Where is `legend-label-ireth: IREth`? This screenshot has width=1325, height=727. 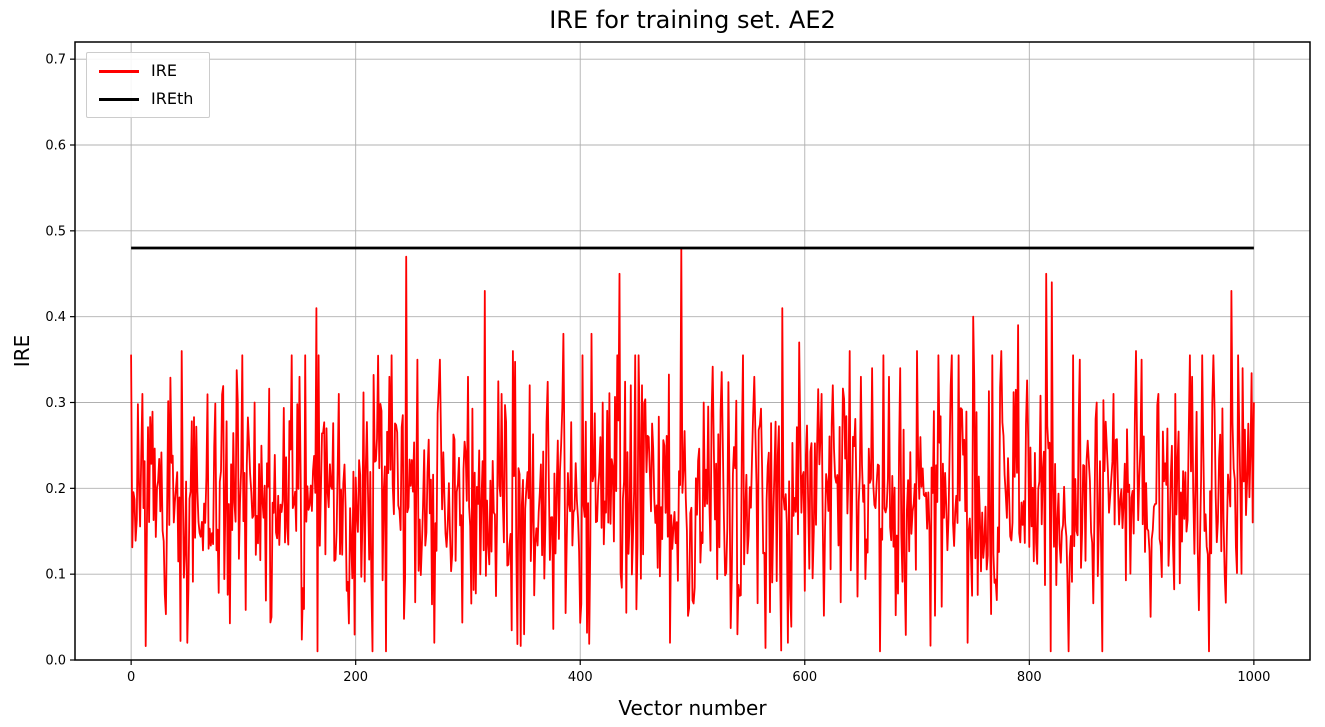
legend-label-ireth: IREth is located at coordinates (172, 98).